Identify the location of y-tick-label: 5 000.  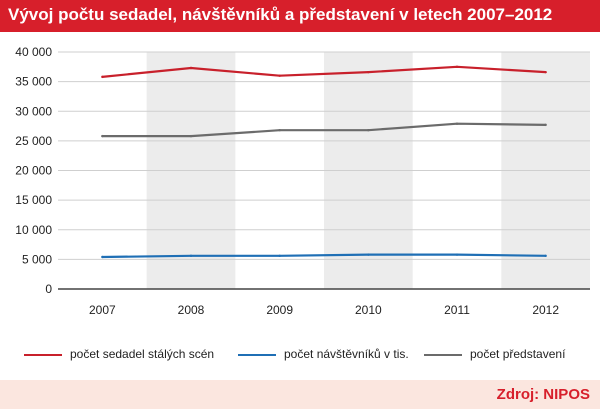
(37, 259).